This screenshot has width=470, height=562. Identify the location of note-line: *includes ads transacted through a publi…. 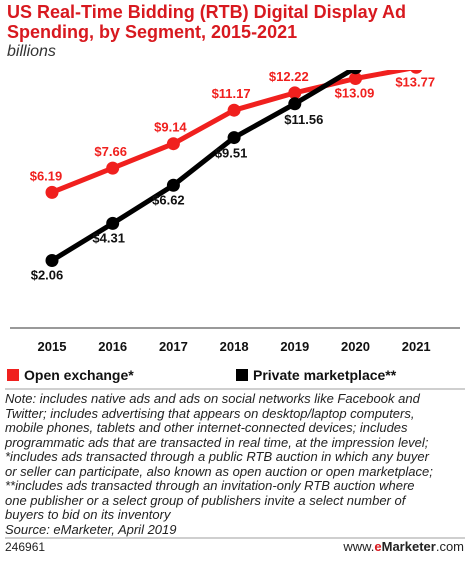
(217, 456).